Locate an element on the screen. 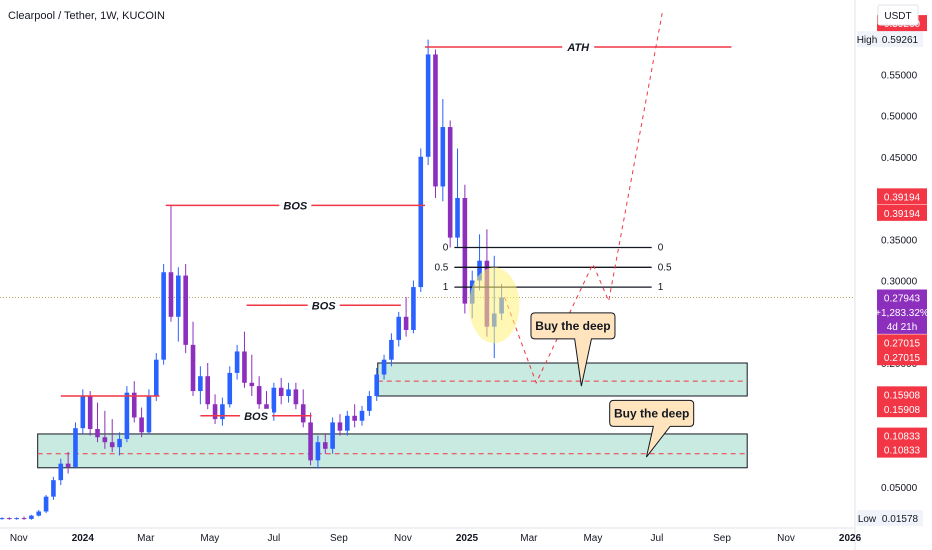 Image resolution: width=932 pixels, height=550 pixels. fib-label-right: 0 is located at coordinates (661, 248).